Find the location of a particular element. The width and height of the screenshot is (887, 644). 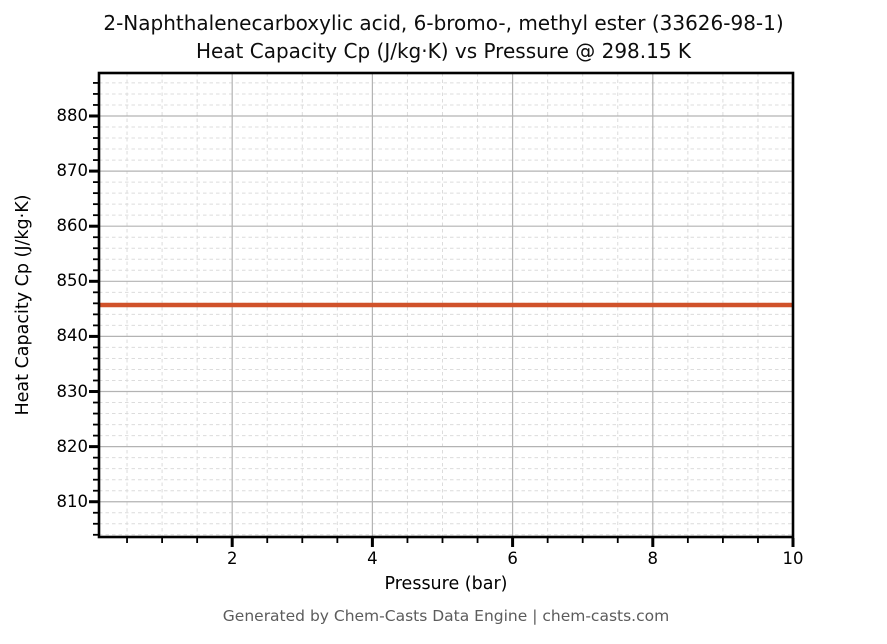

y-tick-label: 850 is located at coordinates (72, 281).